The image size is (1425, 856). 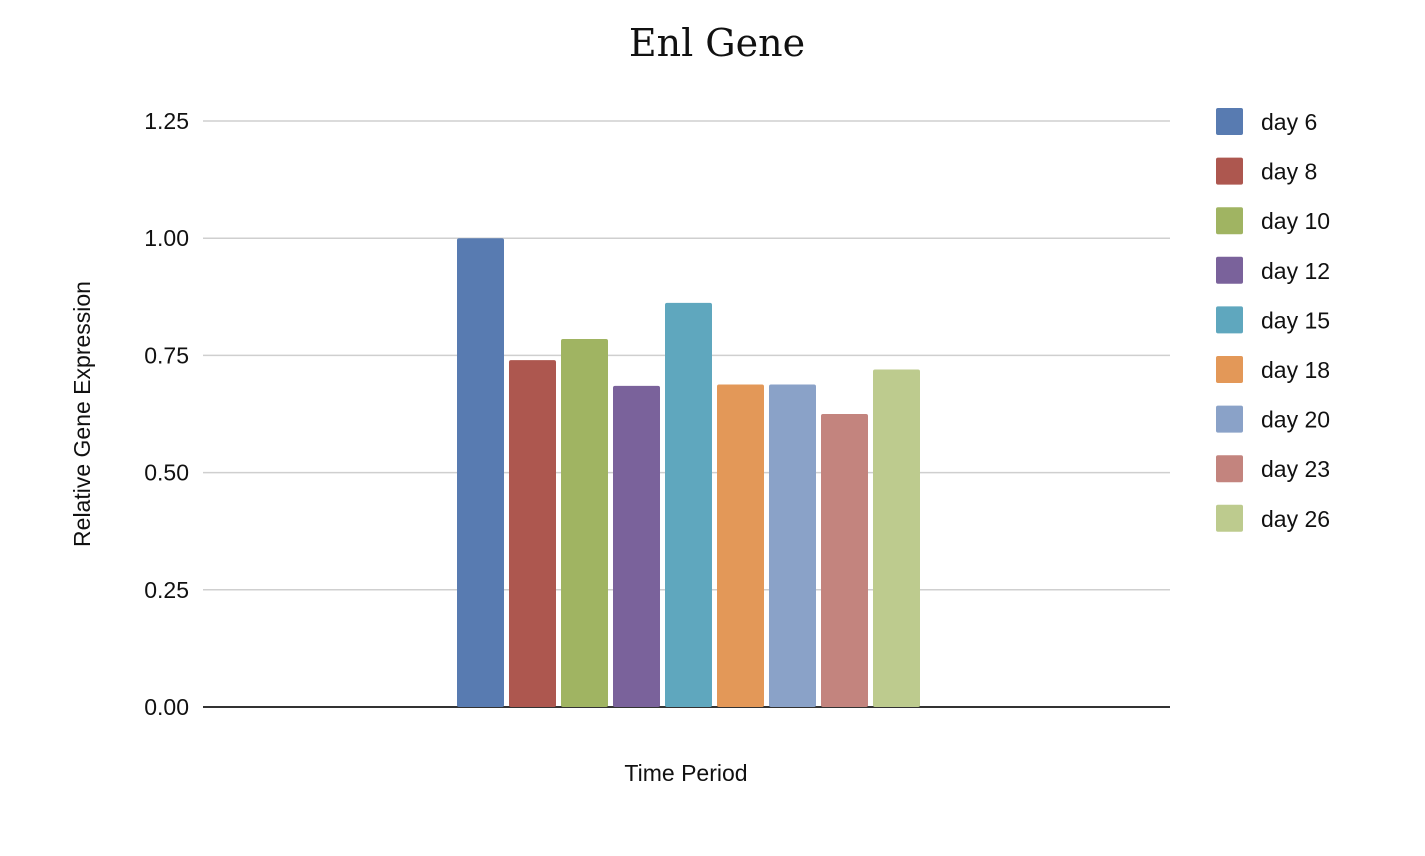 I want to click on y-tick-label: 1.00, so click(x=166, y=238).